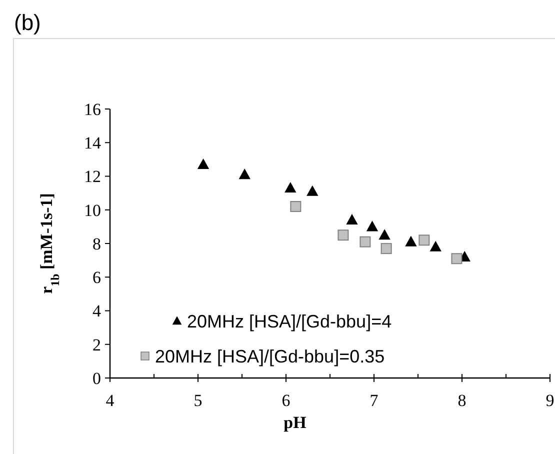  I want to click on legend-label: 20MHz [HSA]/[Gd-bbu]=0.35, so click(270, 356).